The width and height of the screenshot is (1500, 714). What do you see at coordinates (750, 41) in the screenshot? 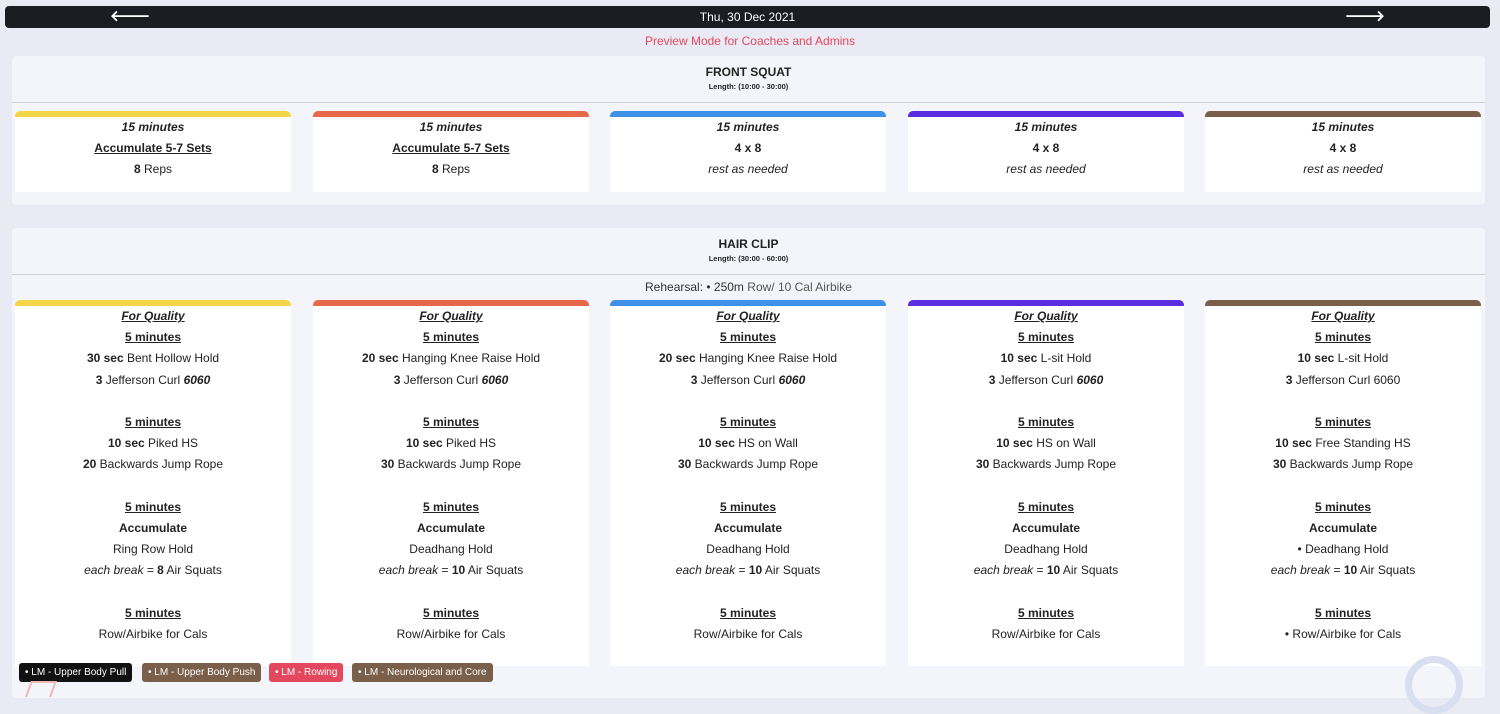
I see `preview-mode-notice: Preview Mode for Coaches and Admins` at bounding box center [750, 41].